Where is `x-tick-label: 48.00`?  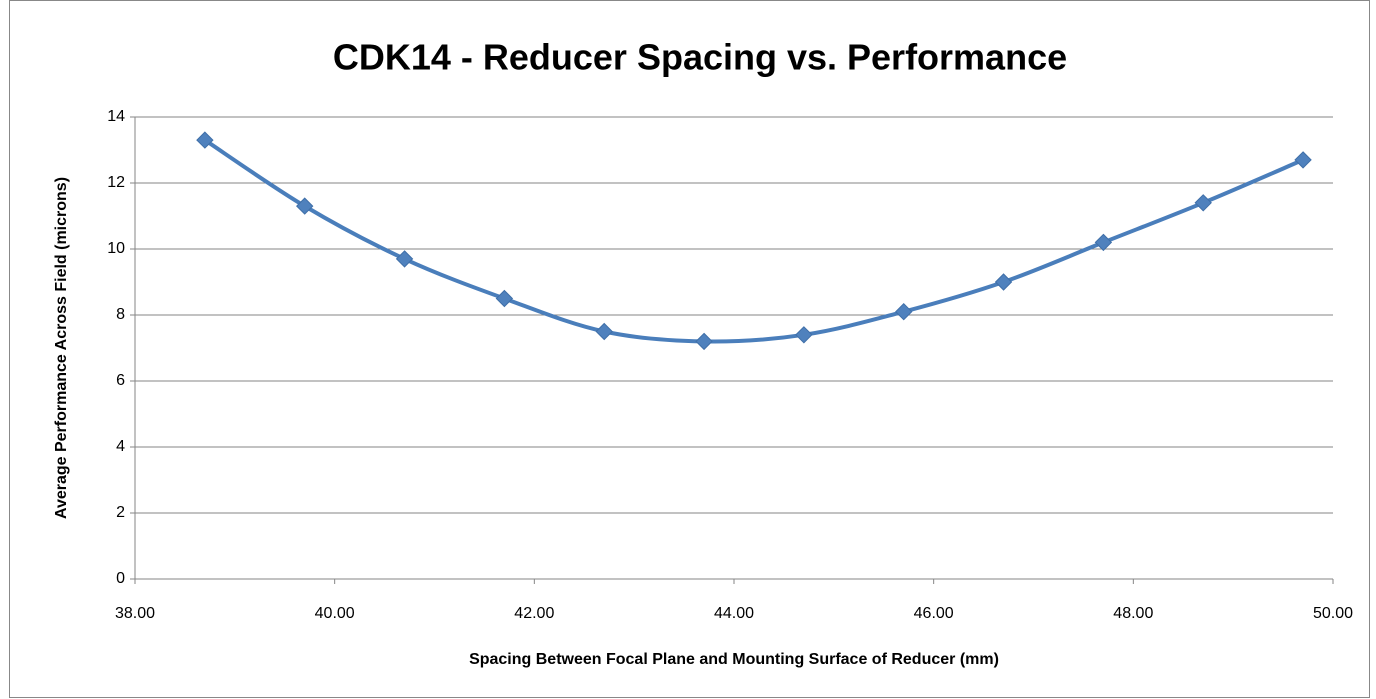 x-tick-label: 48.00 is located at coordinates (1133, 613).